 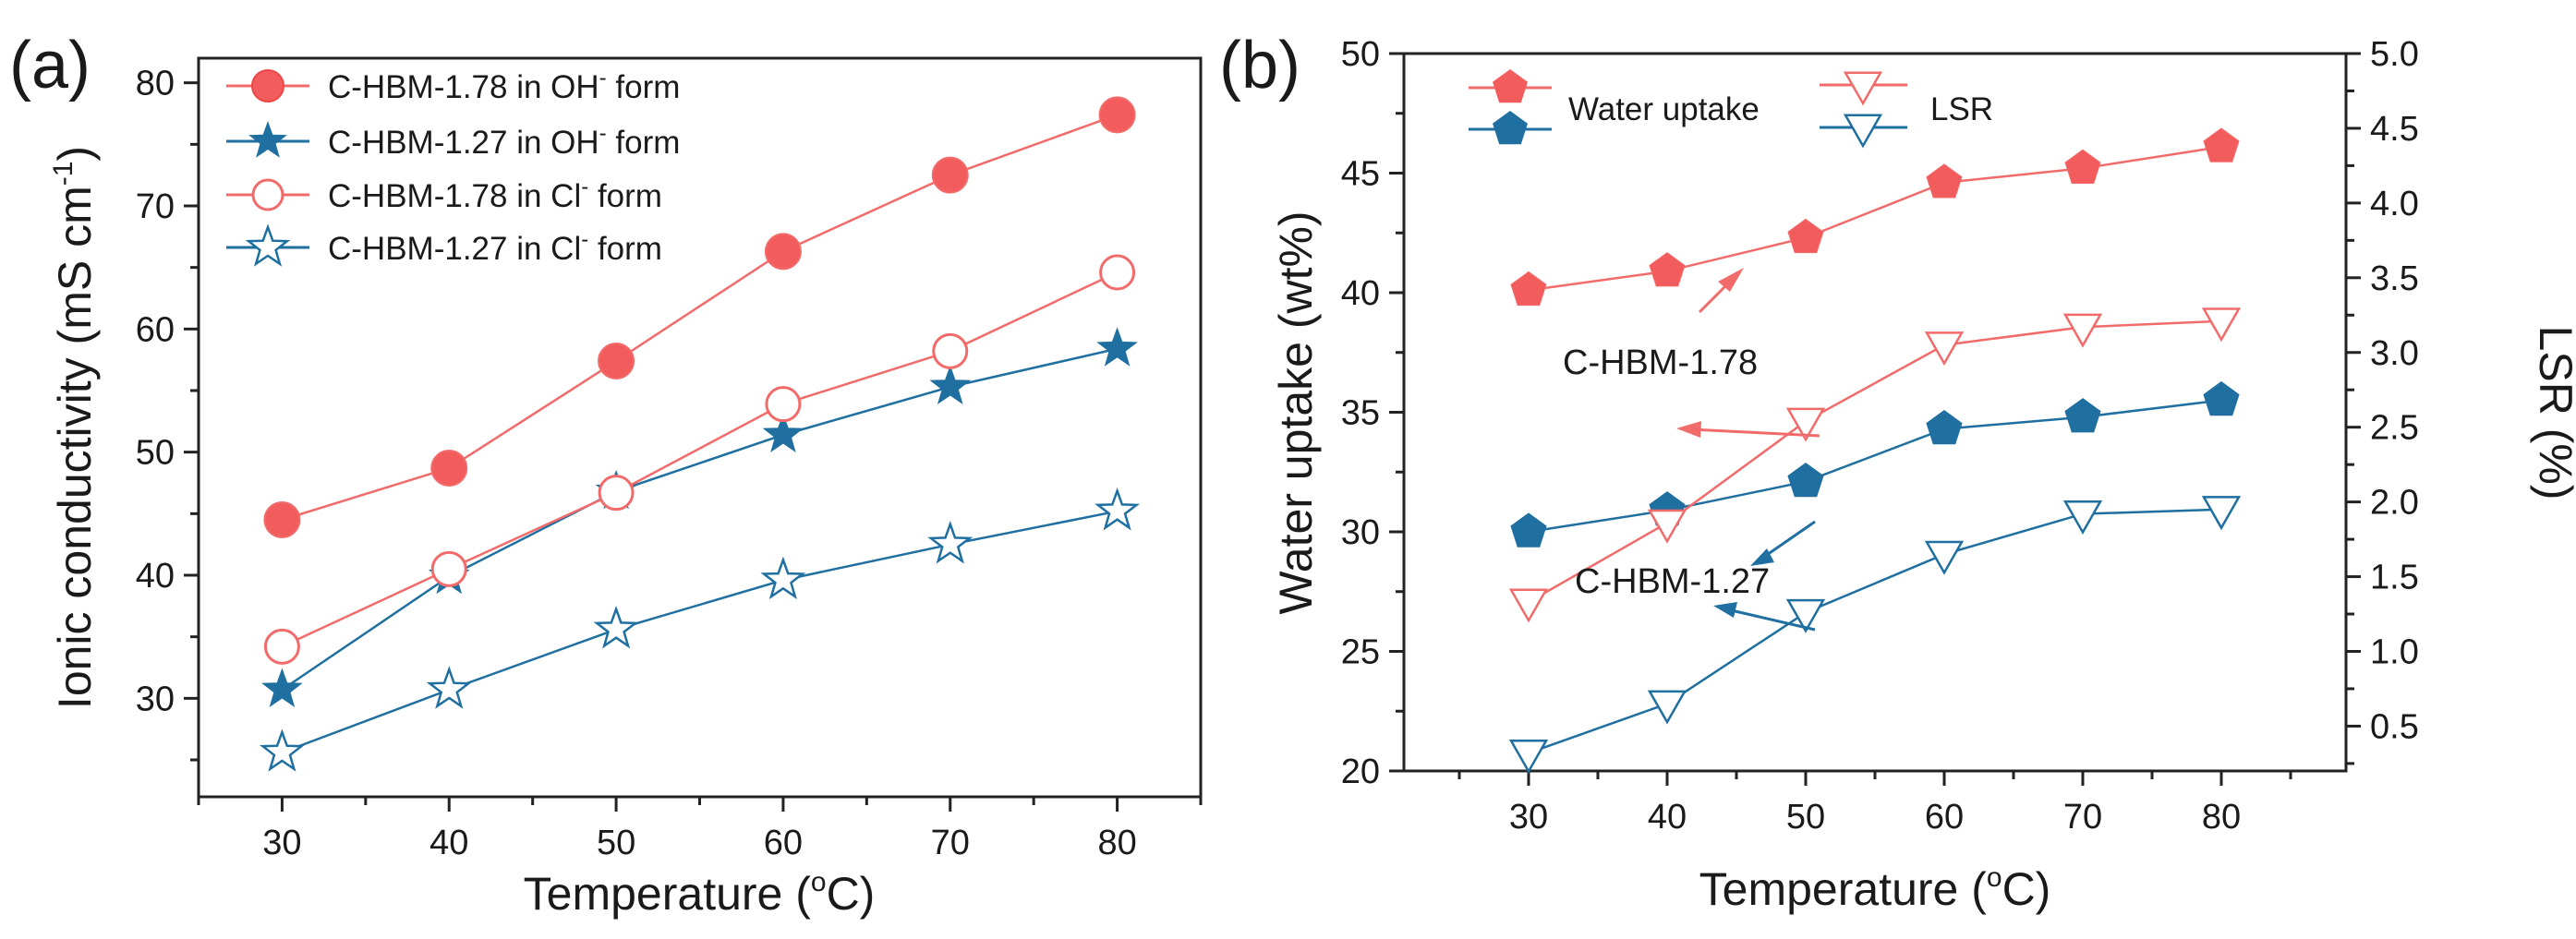 What do you see at coordinates (504, 141) in the screenshot?
I see `legend-label-2: C-HBM-1.27 in OH- form` at bounding box center [504, 141].